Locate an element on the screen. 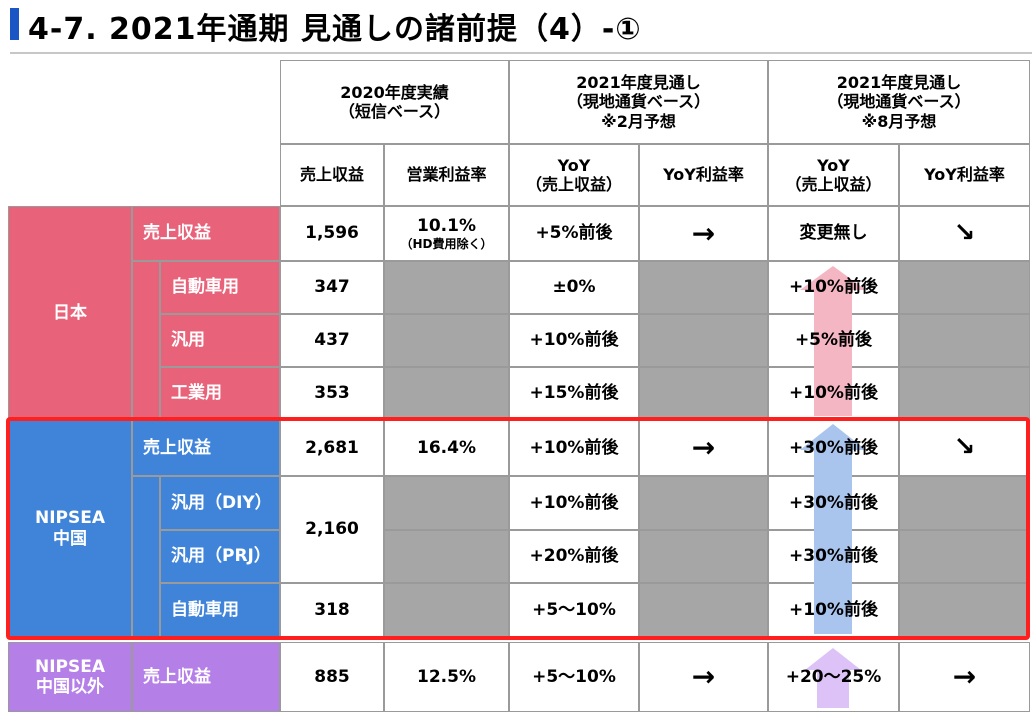 This screenshot has width=1034, height=715. jp-total-label: 売上収益 is located at coordinates (206, 233).